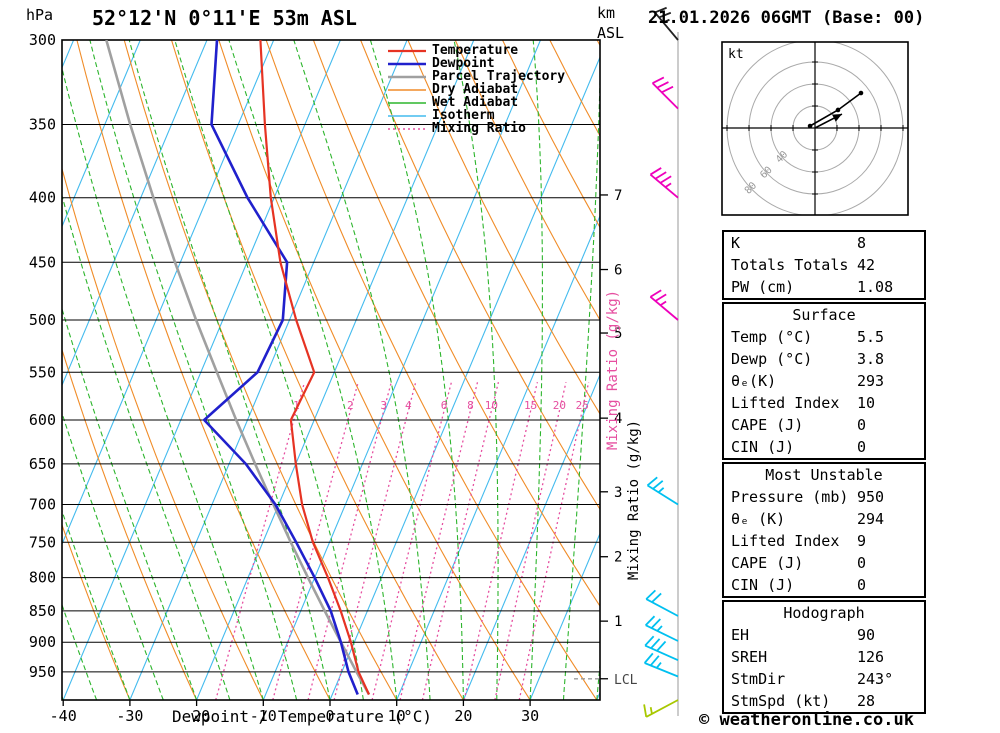  What do you see at coordinates (476, 89) in the screenshot?
I see `legend-item: Dry Adiabat` at bounding box center [476, 89].